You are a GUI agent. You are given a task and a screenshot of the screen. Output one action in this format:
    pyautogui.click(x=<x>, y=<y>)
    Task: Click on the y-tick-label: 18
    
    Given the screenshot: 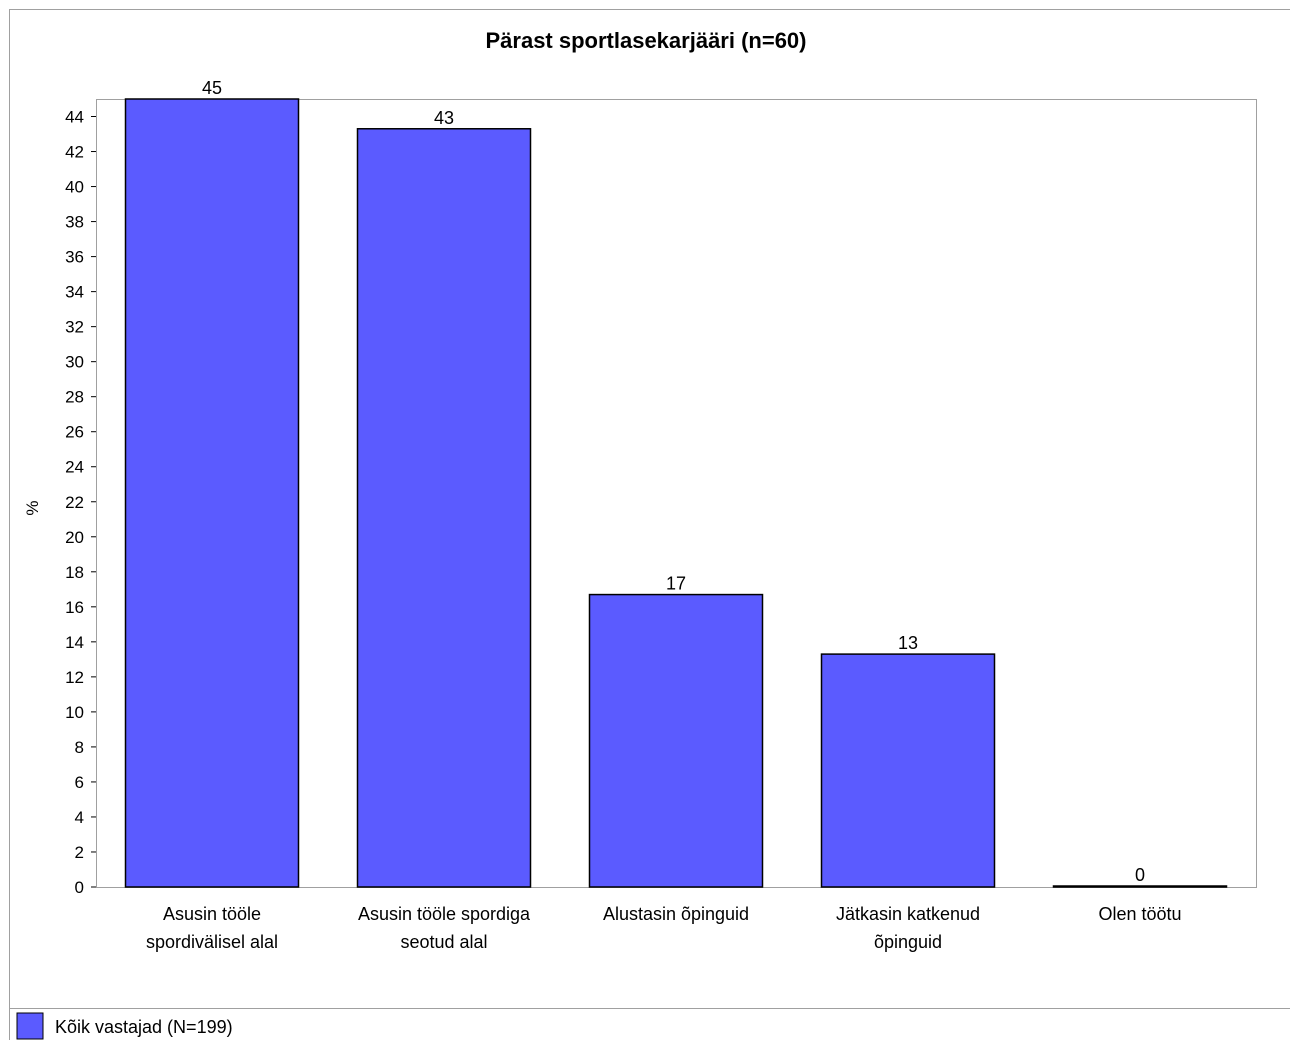 What is the action you would take?
    pyautogui.click(x=74, y=572)
    